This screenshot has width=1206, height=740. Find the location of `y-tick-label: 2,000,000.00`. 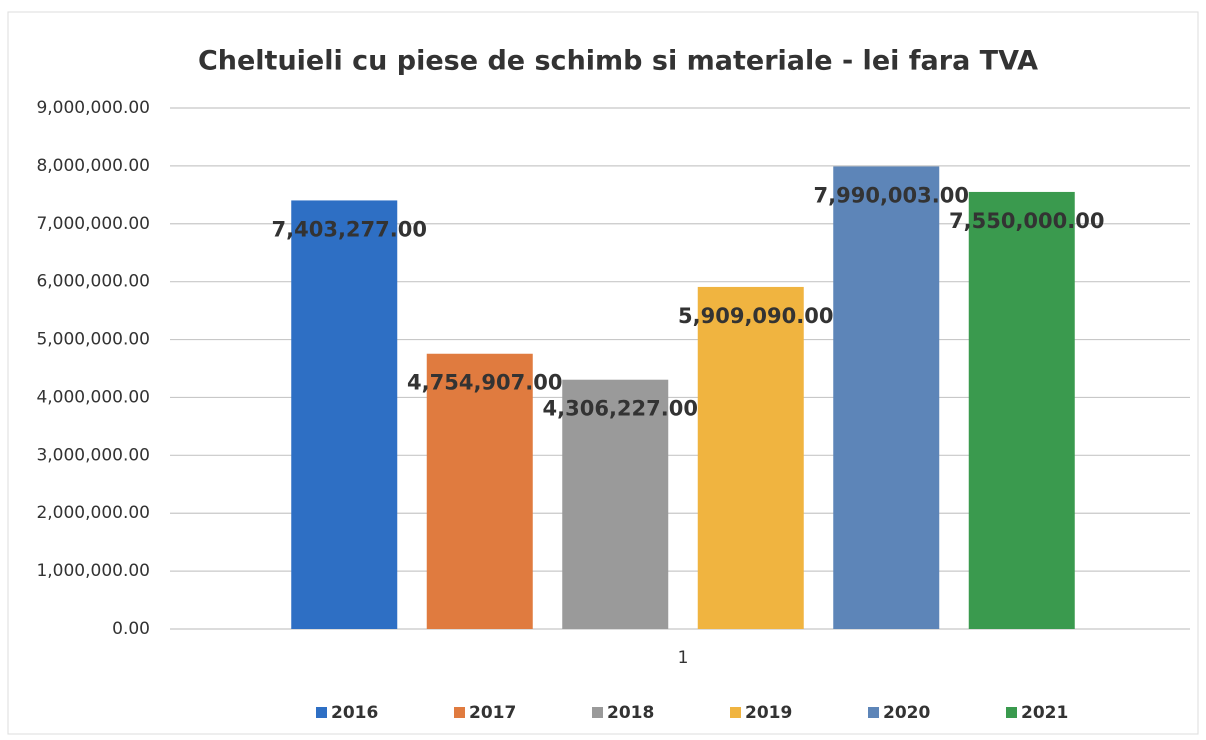

y-tick-label: 2,000,000.00 is located at coordinates (93, 513).